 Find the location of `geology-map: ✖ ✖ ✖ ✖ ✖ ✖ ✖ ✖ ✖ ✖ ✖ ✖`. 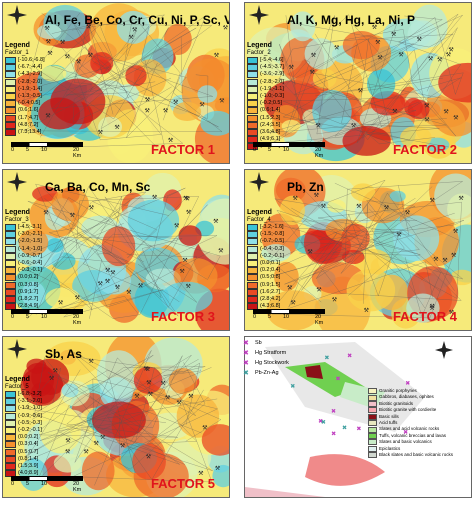

geology-map: ✖ ✖ ✖ ✖ ✖ ✖ ✖ ✖ ✖ ✖ ✖ ✖ is located at coordinates (358, 417).